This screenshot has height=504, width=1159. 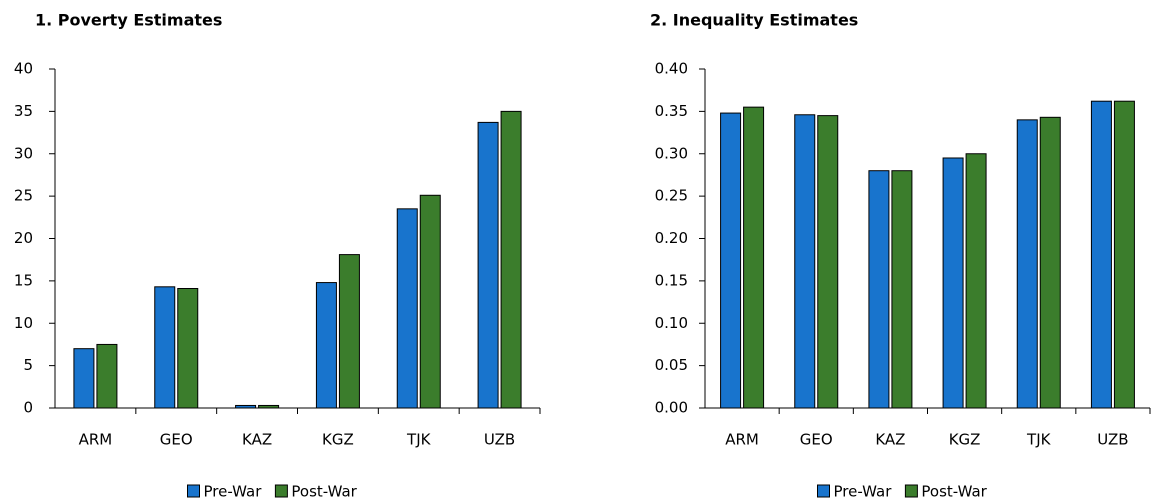 What do you see at coordinates (28, 365) in the screenshot?
I see `y-tick-label: 5` at bounding box center [28, 365].